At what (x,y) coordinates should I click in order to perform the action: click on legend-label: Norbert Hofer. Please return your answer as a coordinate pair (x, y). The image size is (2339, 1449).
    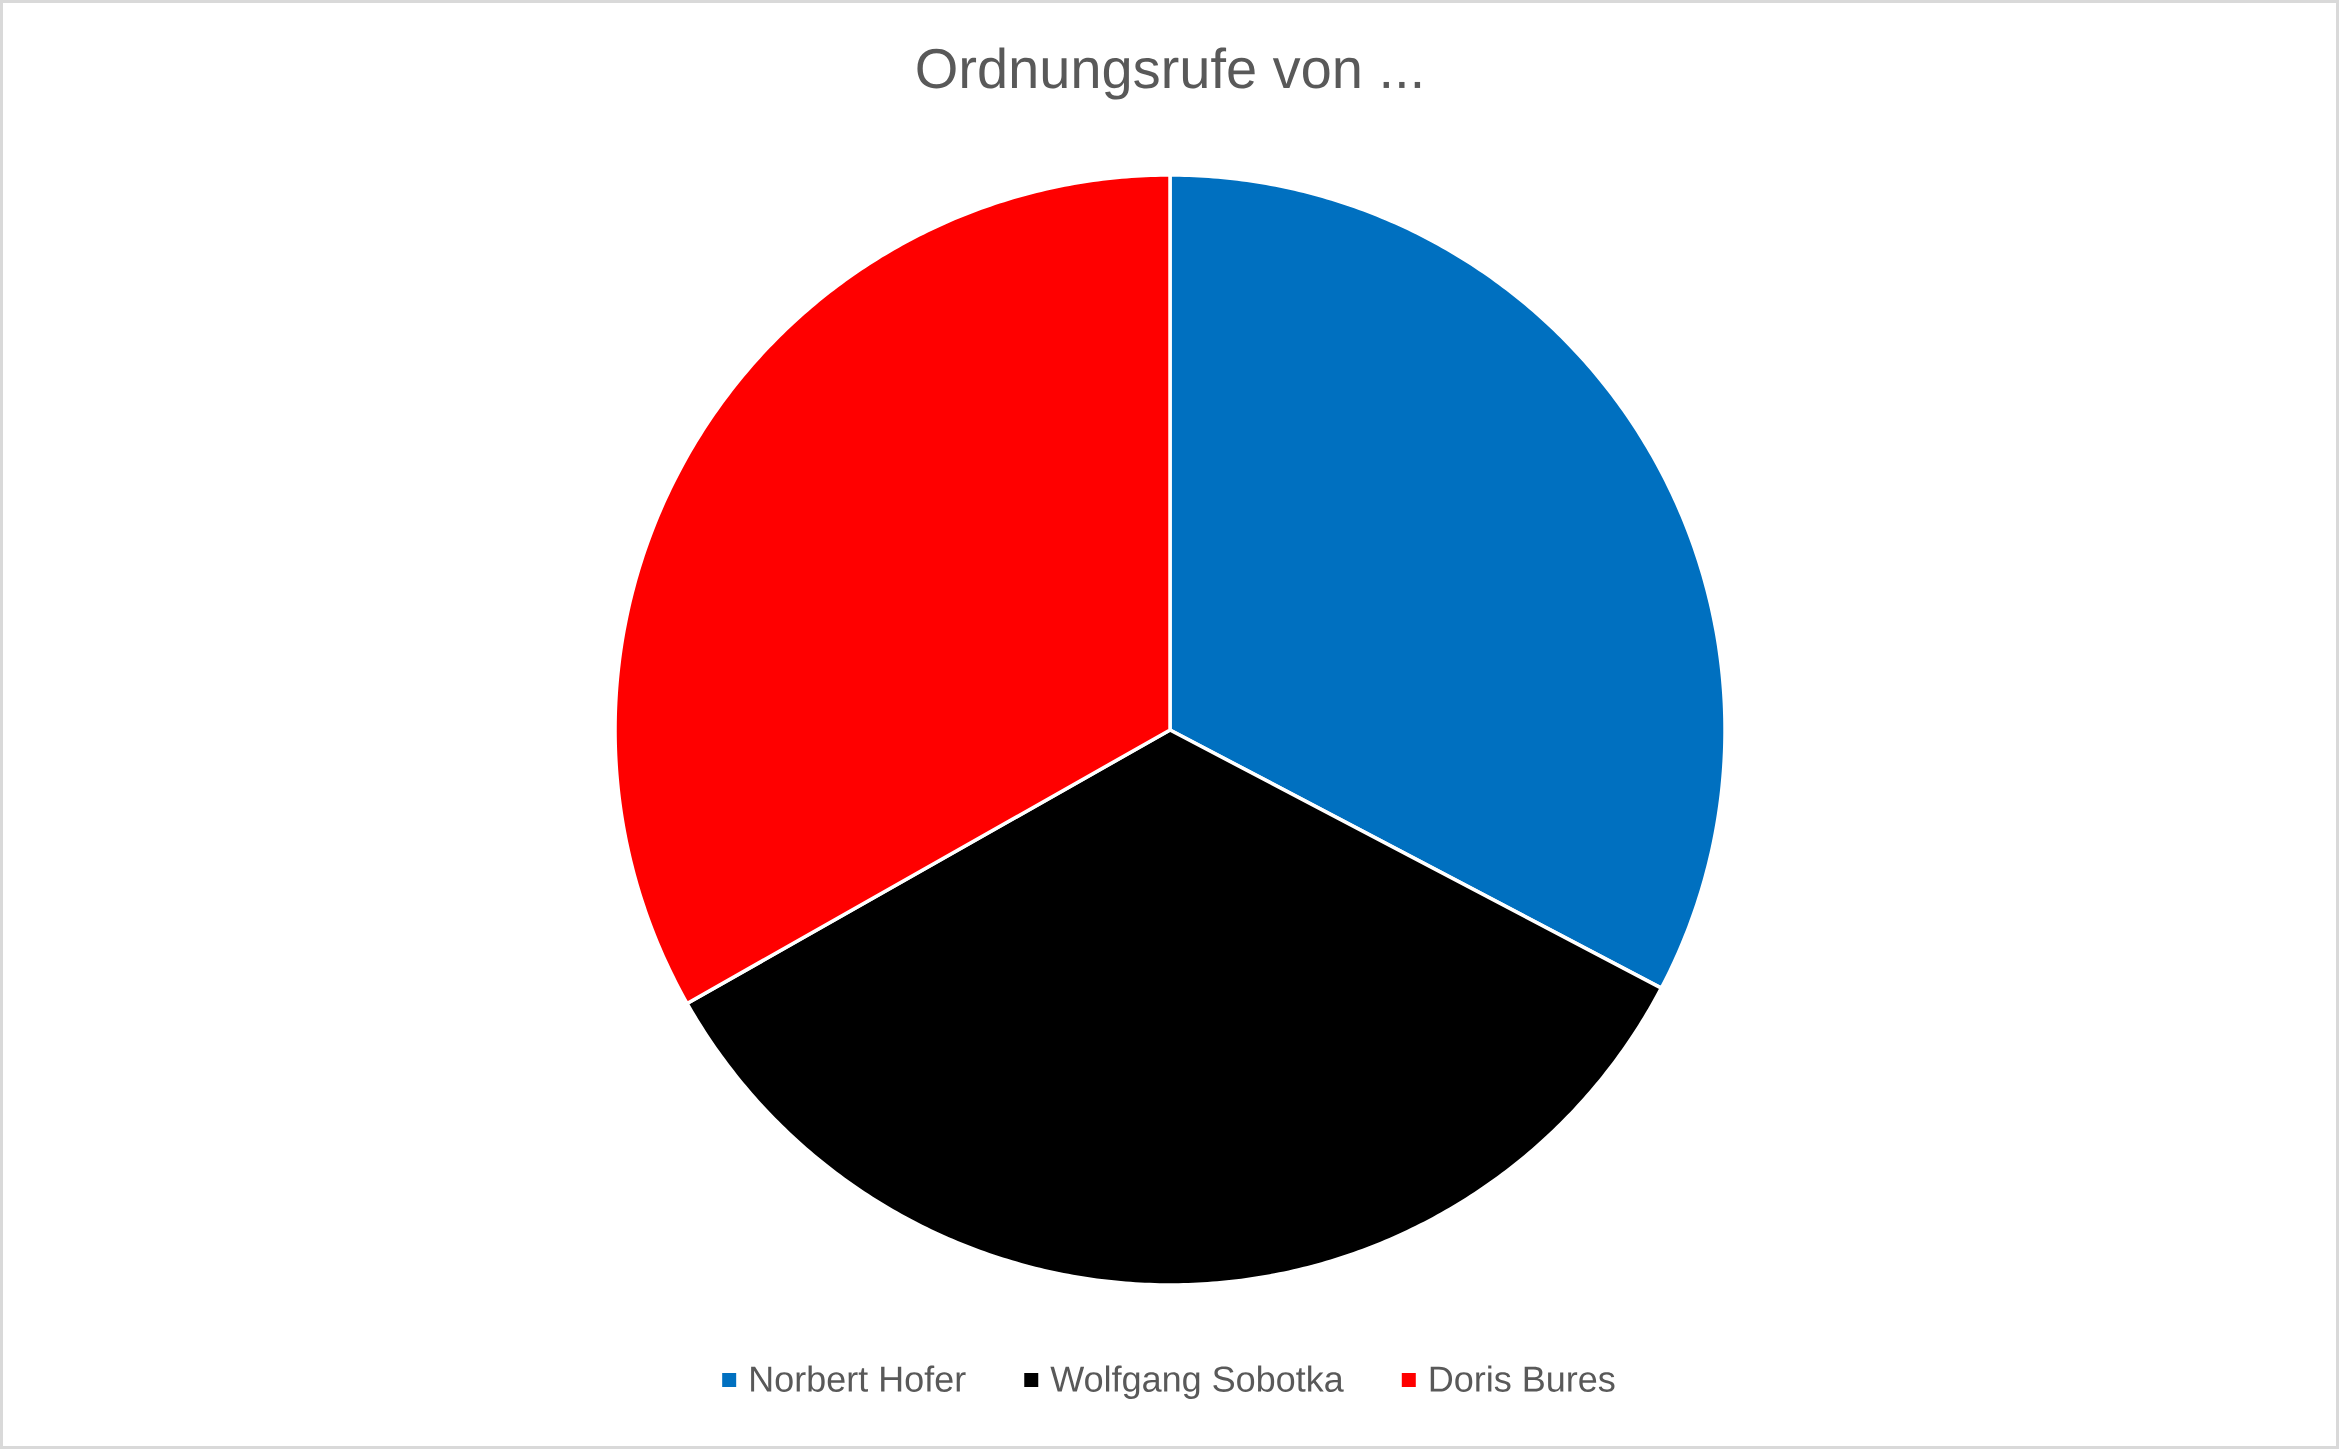
    Looking at the image, I should click on (858, 1378).